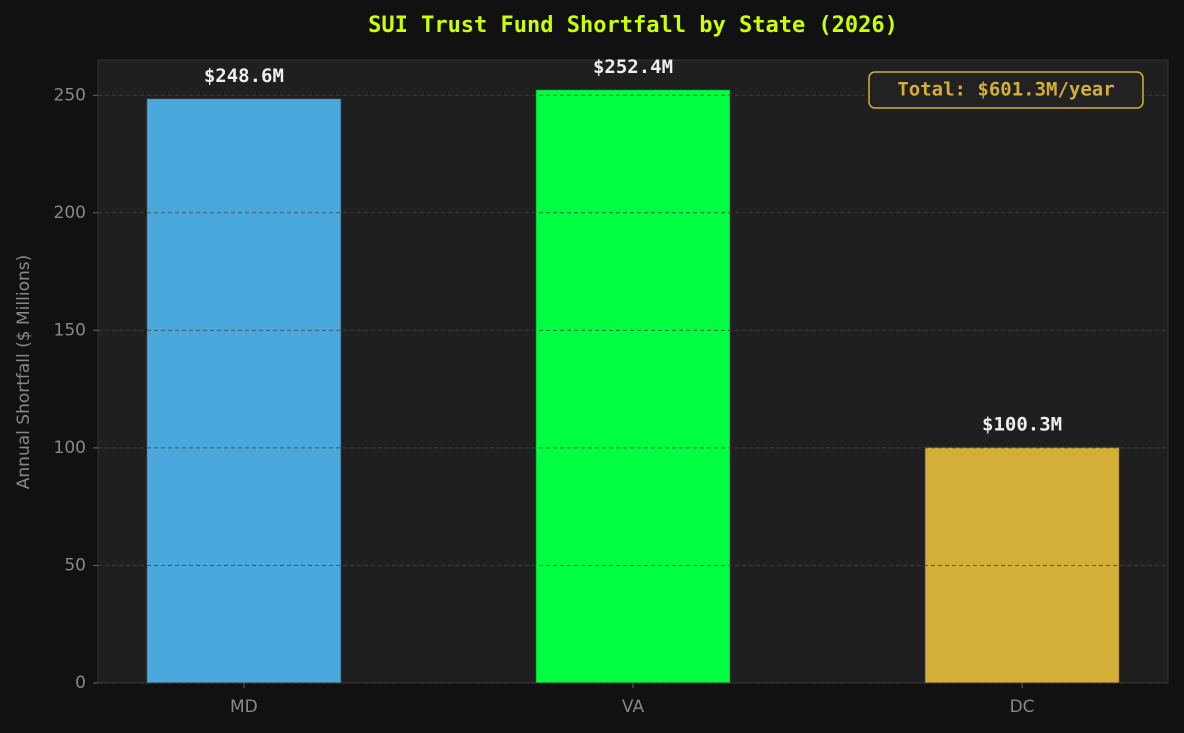  What do you see at coordinates (633, 67) in the screenshot?
I see `value-label: $252.4M` at bounding box center [633, 67].